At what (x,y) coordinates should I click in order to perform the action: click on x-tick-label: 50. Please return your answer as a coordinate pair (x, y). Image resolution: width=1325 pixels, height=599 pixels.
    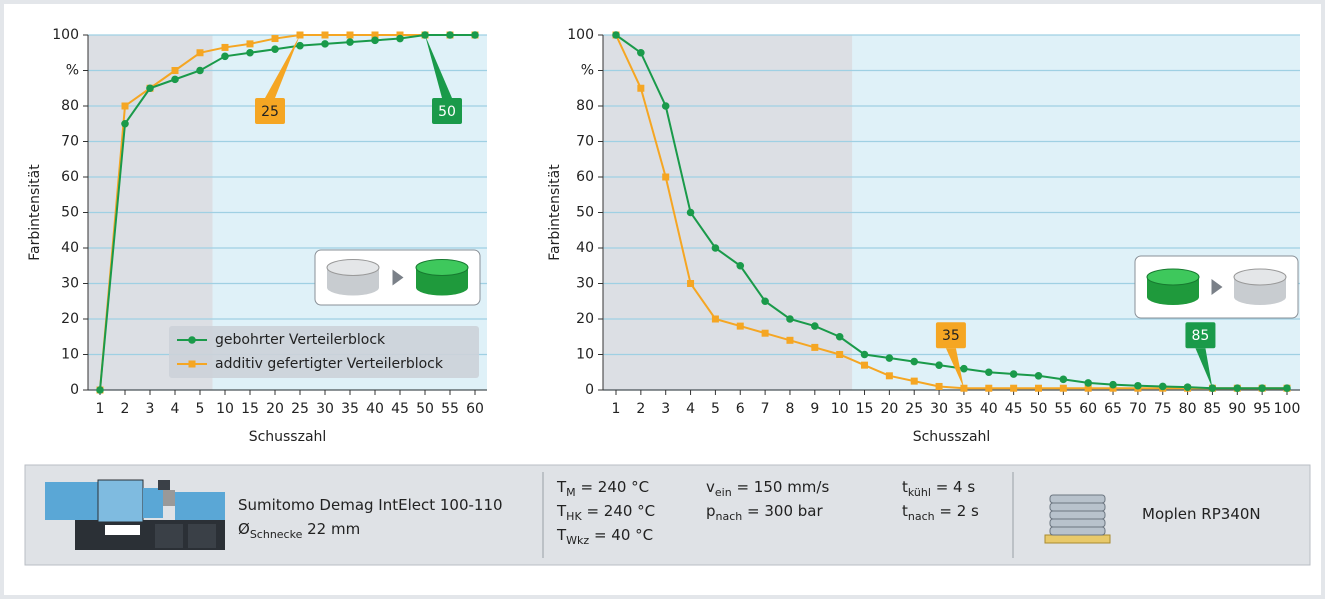
    Looking at the image, I should click on (1039, 409).